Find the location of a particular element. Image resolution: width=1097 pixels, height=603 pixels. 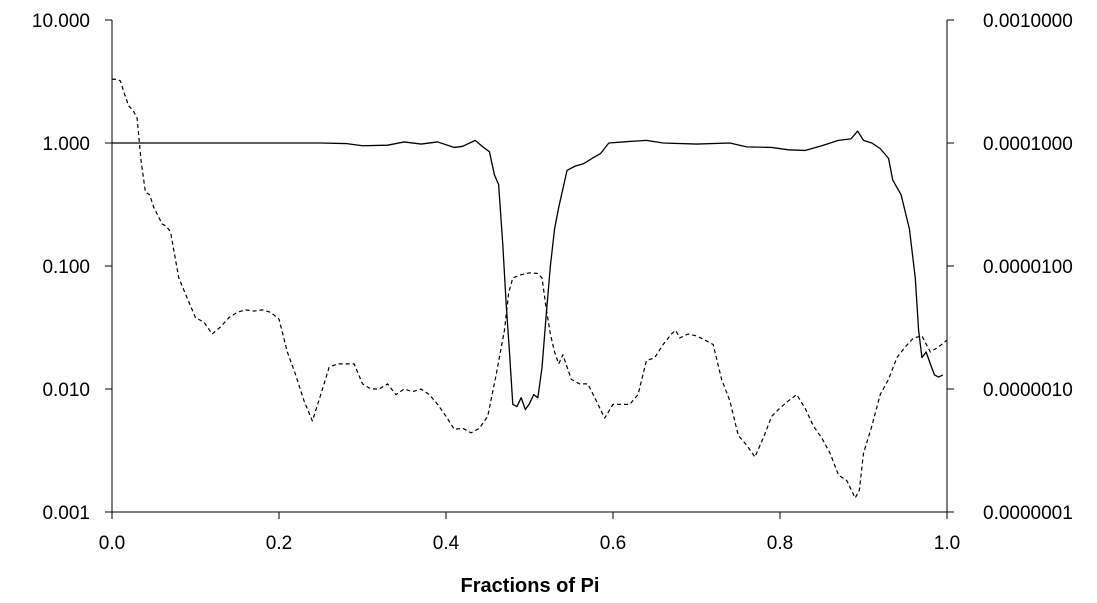

y-left-tick-label: 10.000 is located at coordinates (61, 21).